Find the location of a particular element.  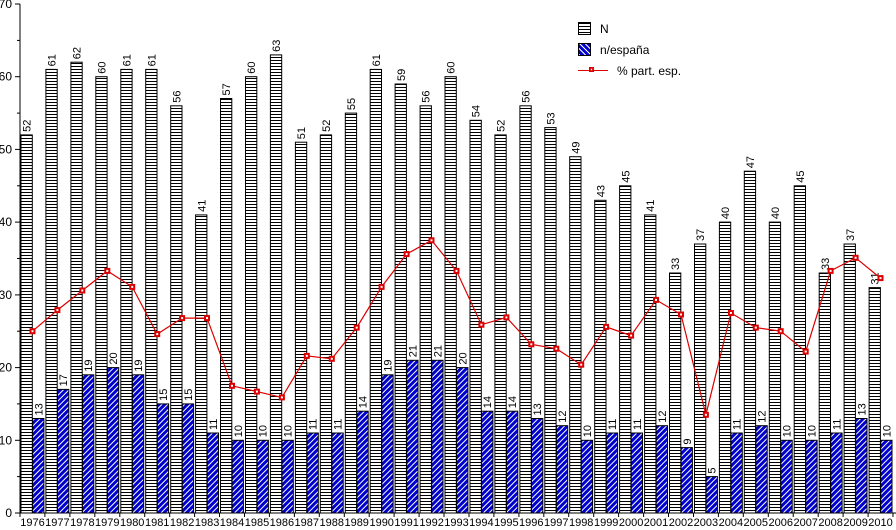

bar-N-1983 is located at coordinates (201, 364).